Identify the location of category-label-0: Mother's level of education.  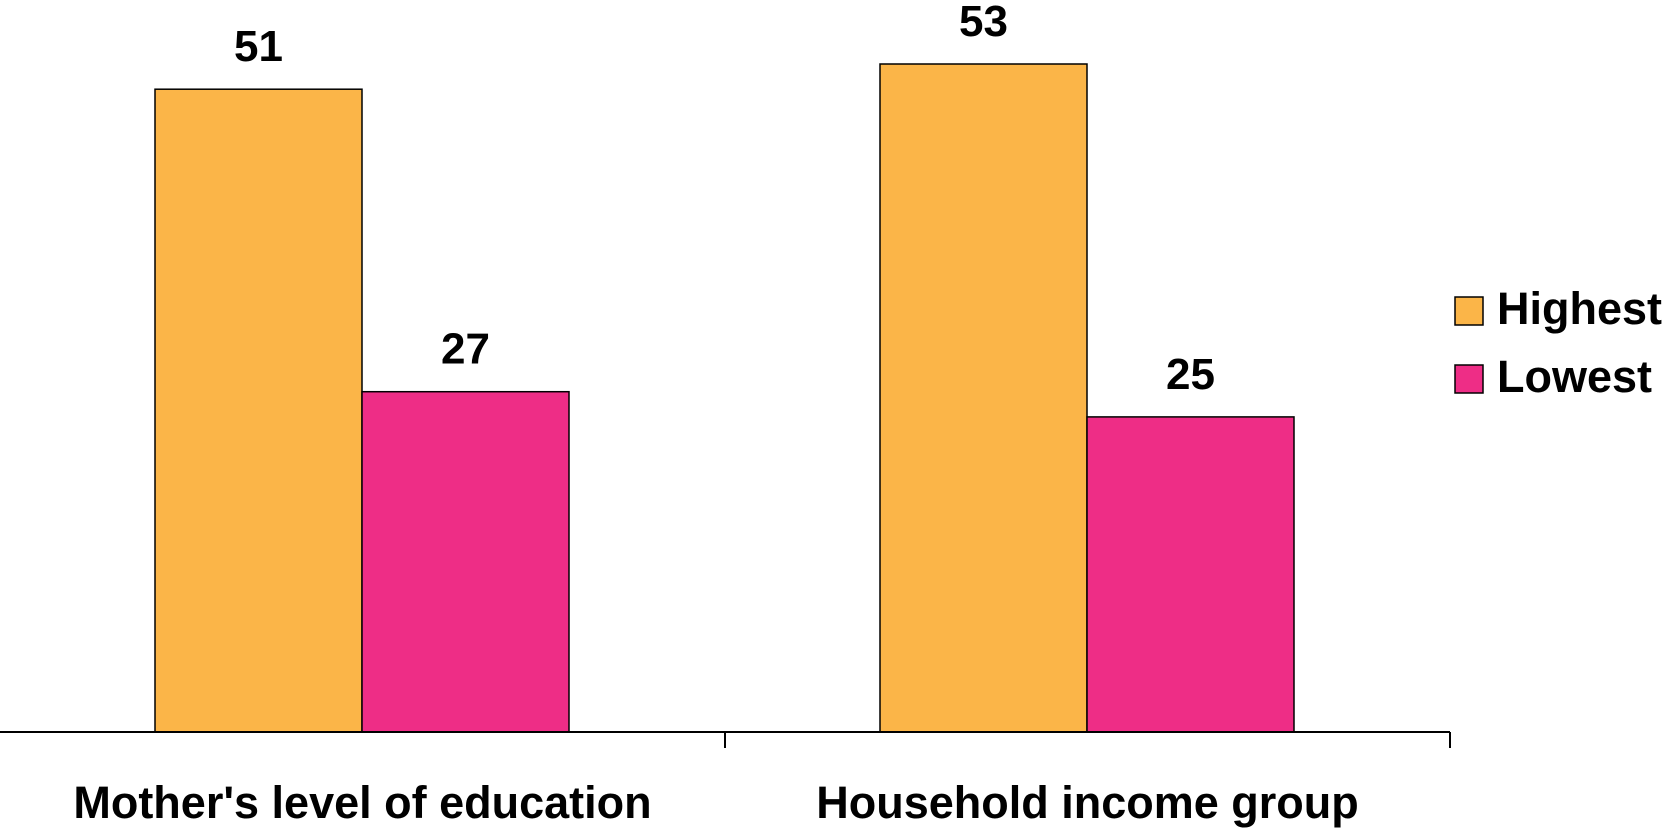
(362, 802).